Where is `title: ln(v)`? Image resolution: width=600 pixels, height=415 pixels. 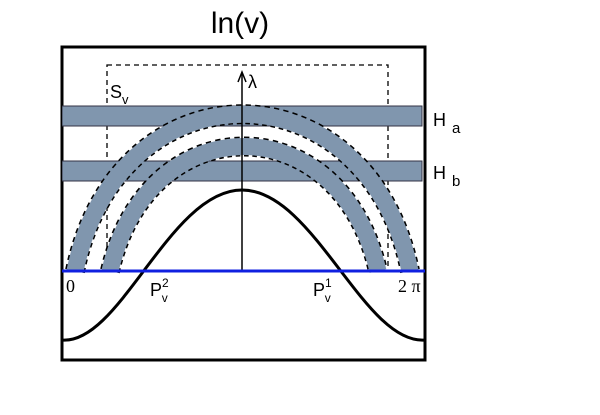
title: ln(v) is located at coordinates (240, 23).